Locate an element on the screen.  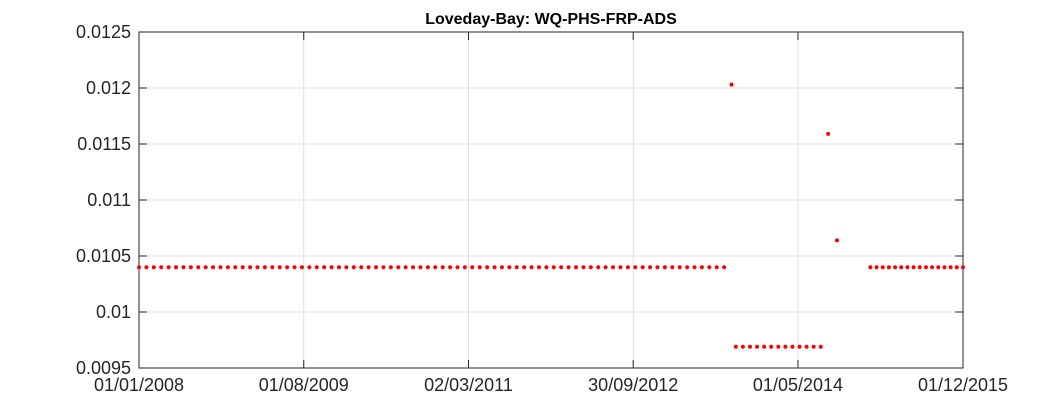
y-tick-label: 0.0095 is located at coordinates (103, 368).